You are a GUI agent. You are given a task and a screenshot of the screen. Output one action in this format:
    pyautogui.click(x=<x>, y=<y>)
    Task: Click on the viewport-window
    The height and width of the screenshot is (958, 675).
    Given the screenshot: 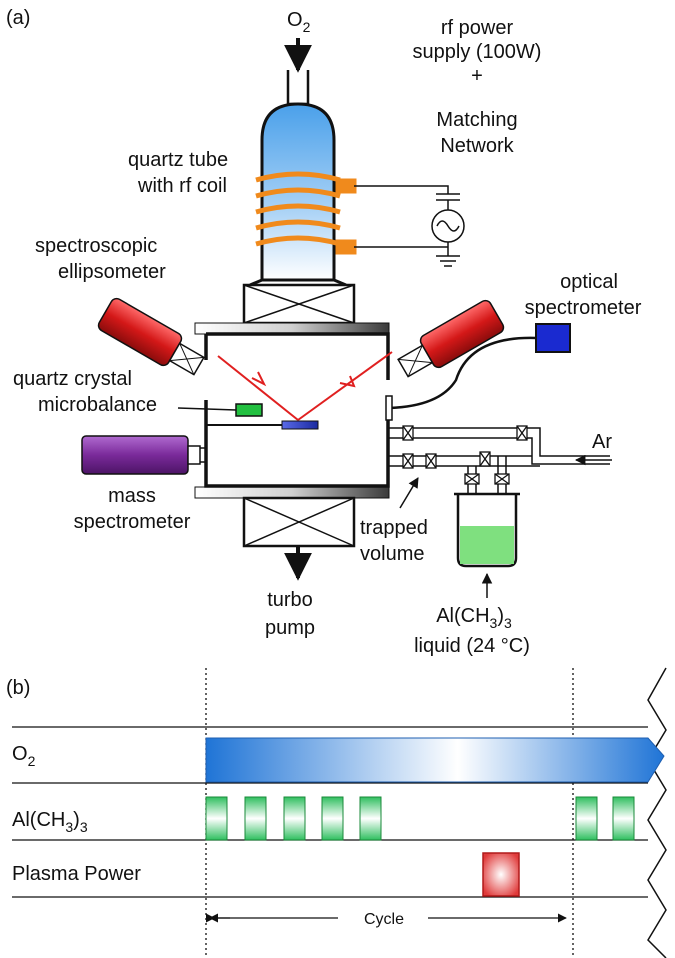 What is the action you would take?
    pyautogui.click(x=389, y=408)
    